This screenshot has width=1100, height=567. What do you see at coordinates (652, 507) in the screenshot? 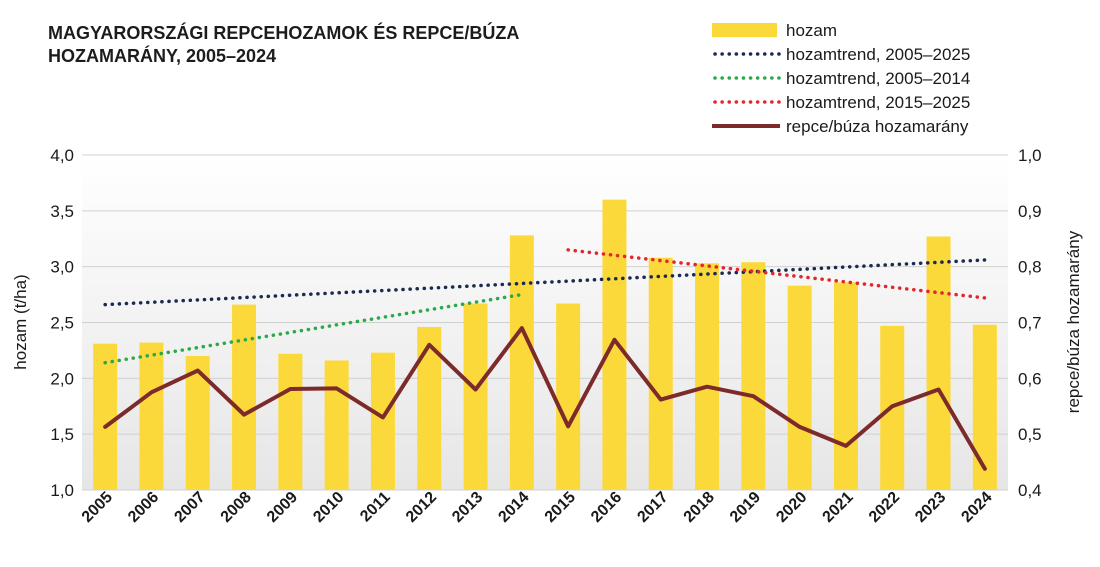
I see `x-tick-label: 2017` at bounding box center [652, 507].